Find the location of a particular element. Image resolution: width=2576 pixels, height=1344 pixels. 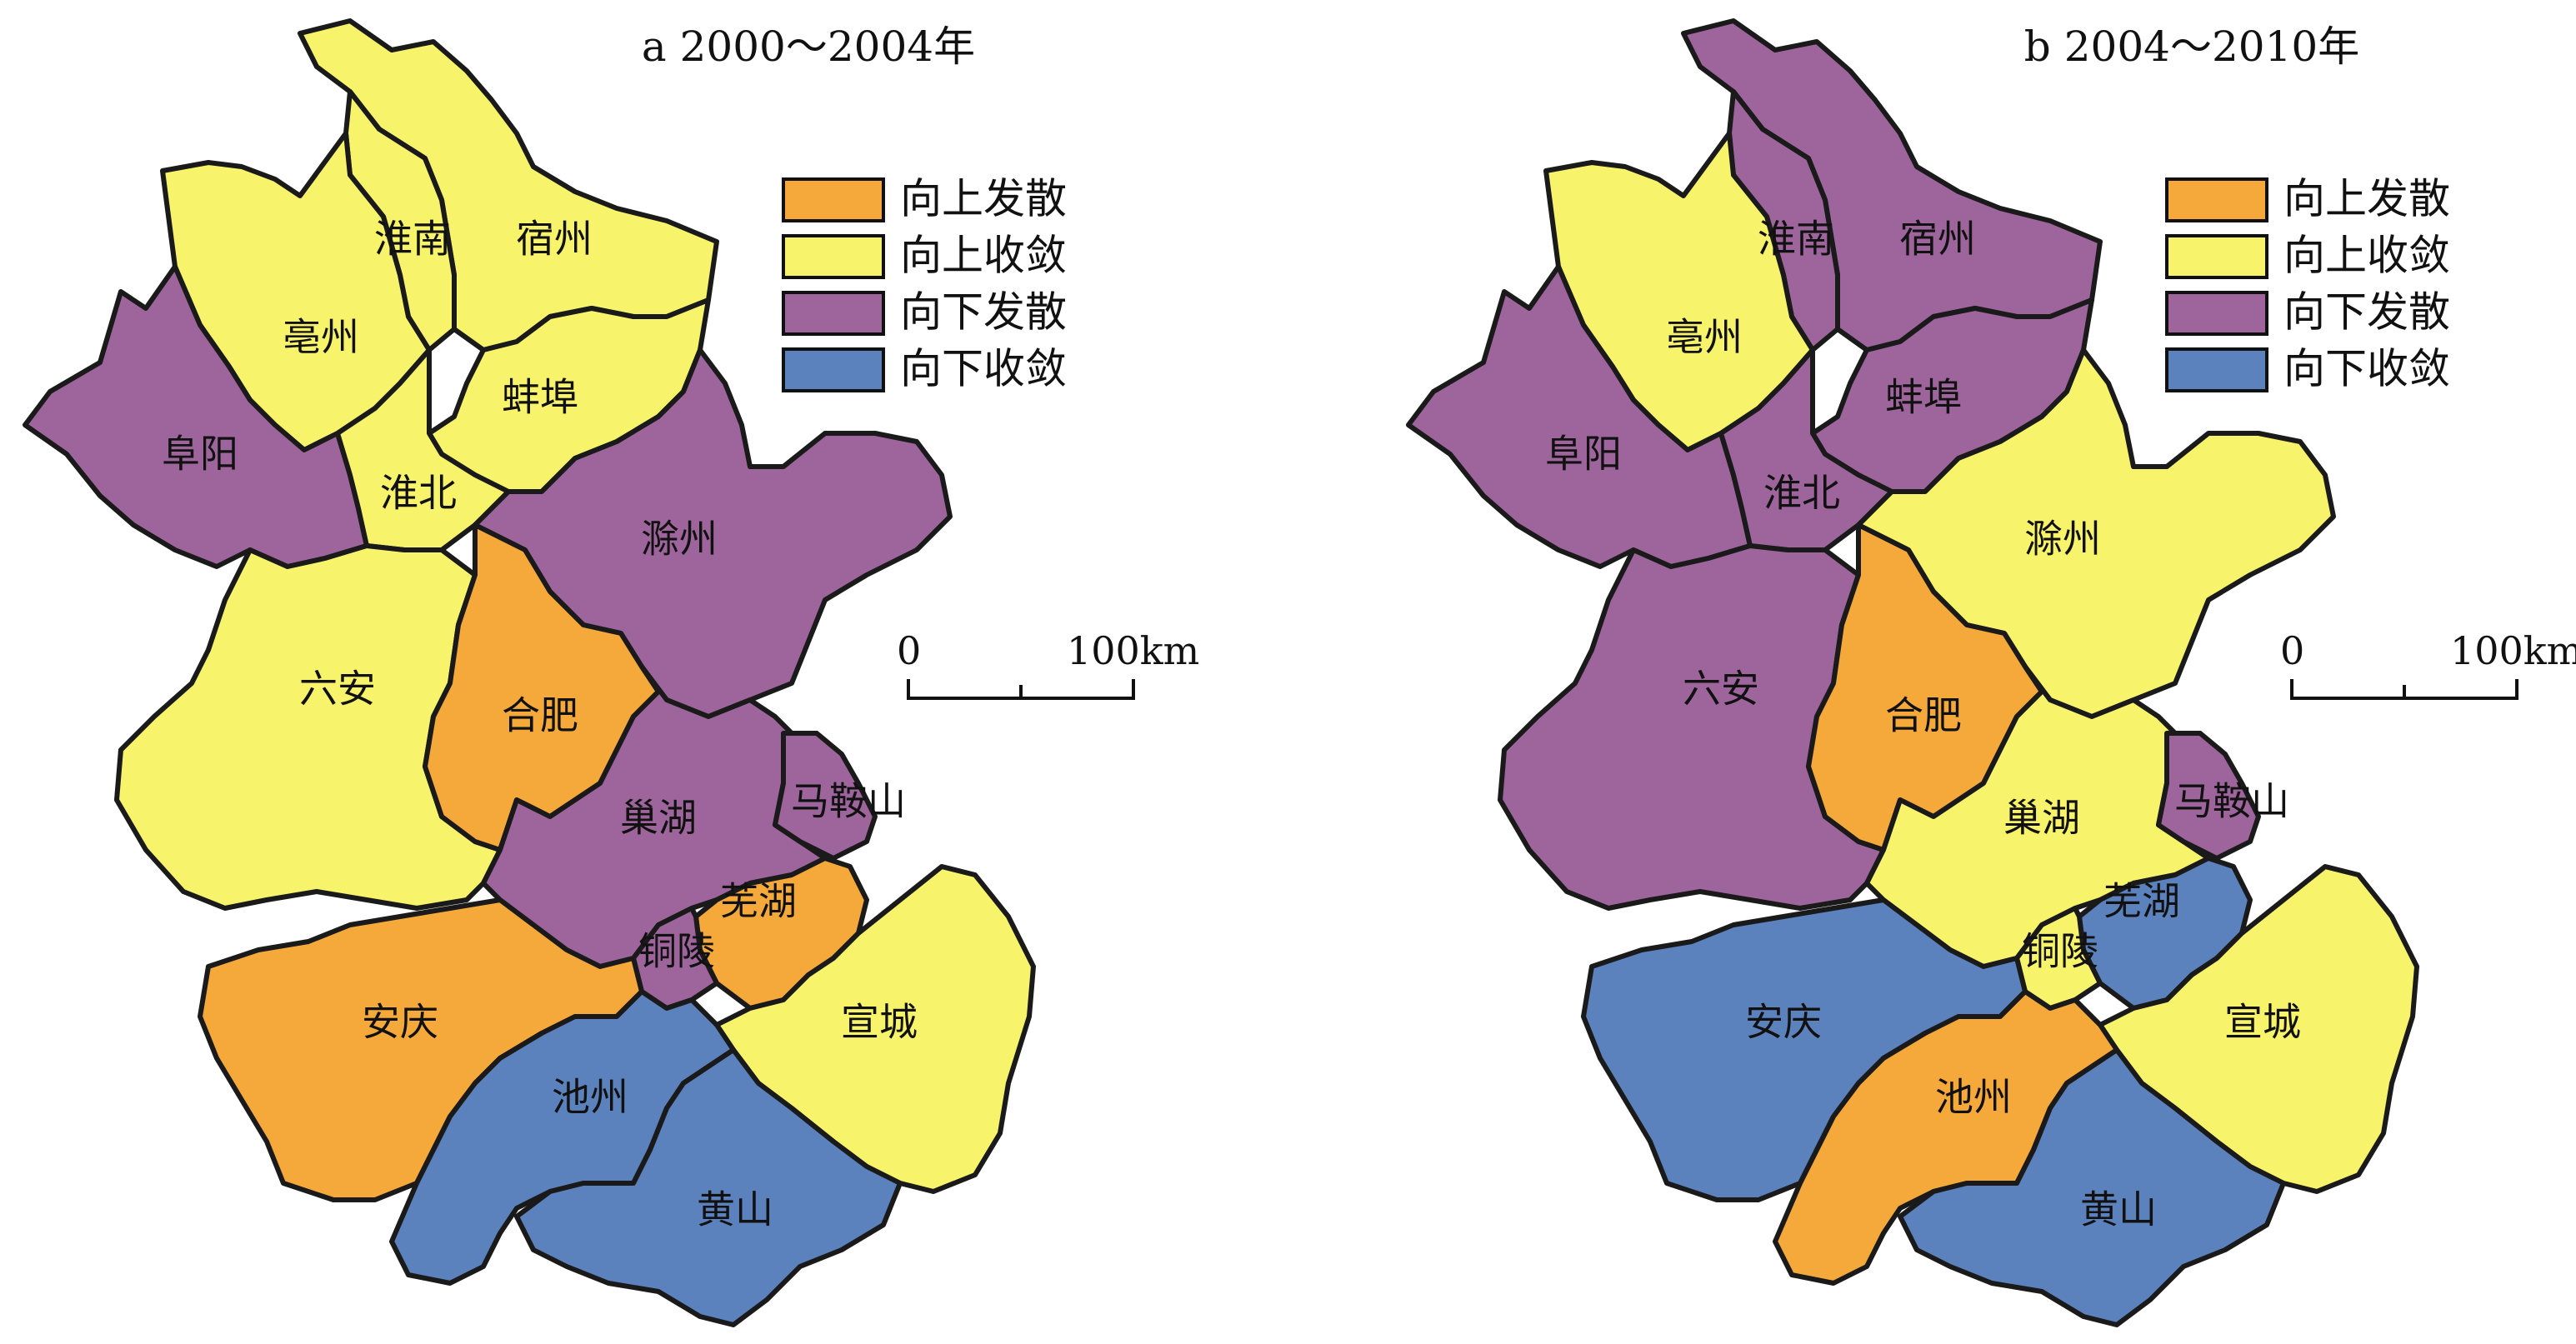

map-title: a 2000～2004年 is located at coordinates (809, 47).